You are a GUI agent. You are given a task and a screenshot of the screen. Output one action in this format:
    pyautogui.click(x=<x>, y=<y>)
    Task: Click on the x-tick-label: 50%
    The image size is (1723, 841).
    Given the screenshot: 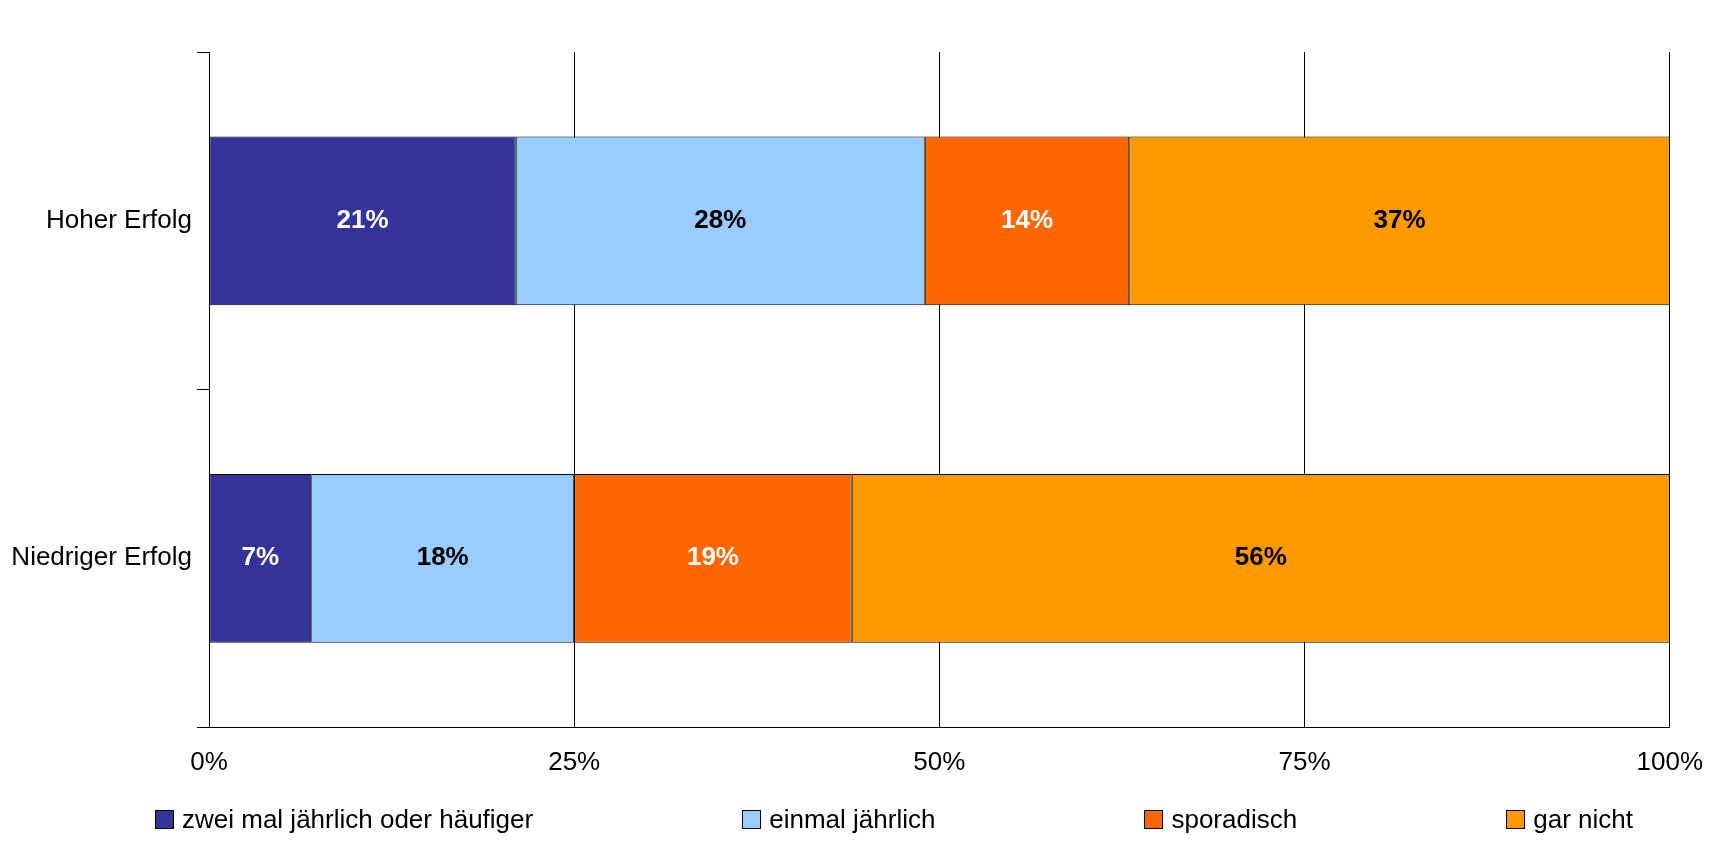 What is the action you would take?
    pyautogui.click(x=939, y=760)
    